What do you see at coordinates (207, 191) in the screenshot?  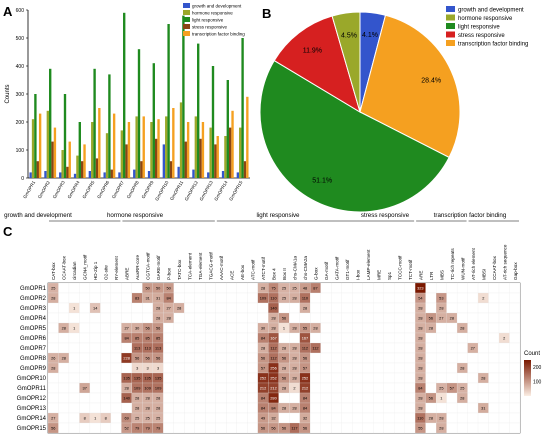 I see `x-tick-label: GmOPR13` at bounding box center [207, 191].